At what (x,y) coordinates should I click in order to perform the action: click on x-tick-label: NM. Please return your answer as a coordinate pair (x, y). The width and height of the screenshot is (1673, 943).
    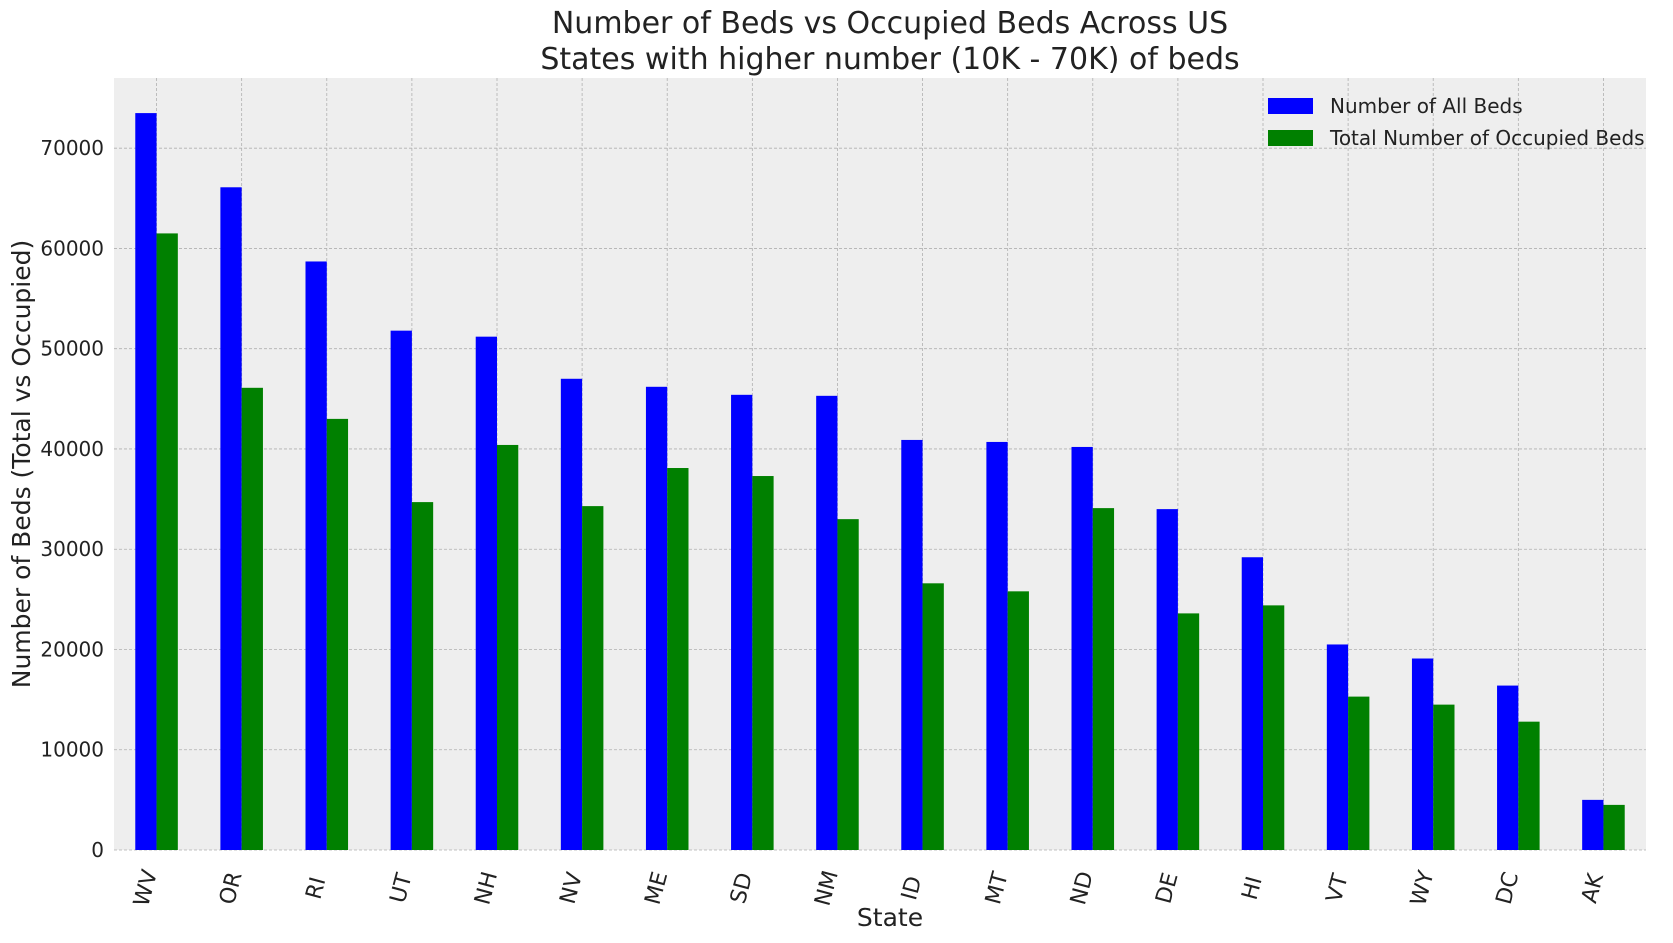
    Looking at the image, I should click on (827, 888).